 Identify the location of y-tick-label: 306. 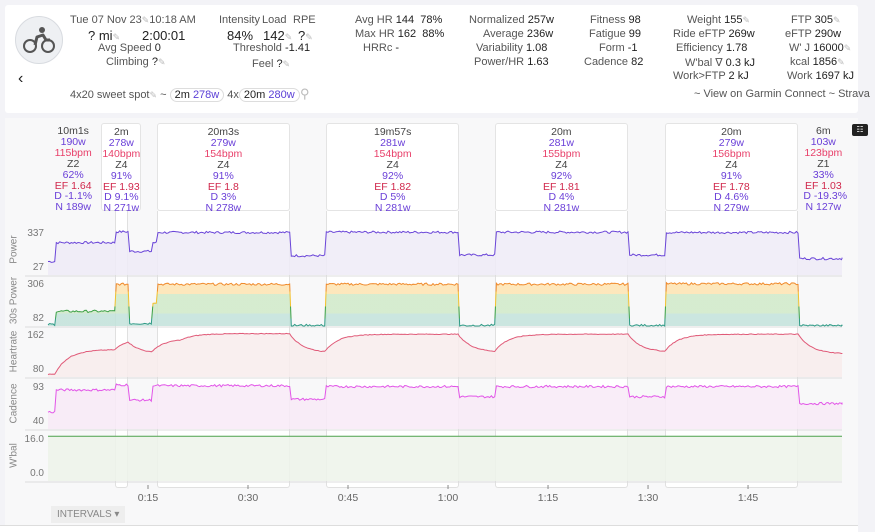
(35, 284).